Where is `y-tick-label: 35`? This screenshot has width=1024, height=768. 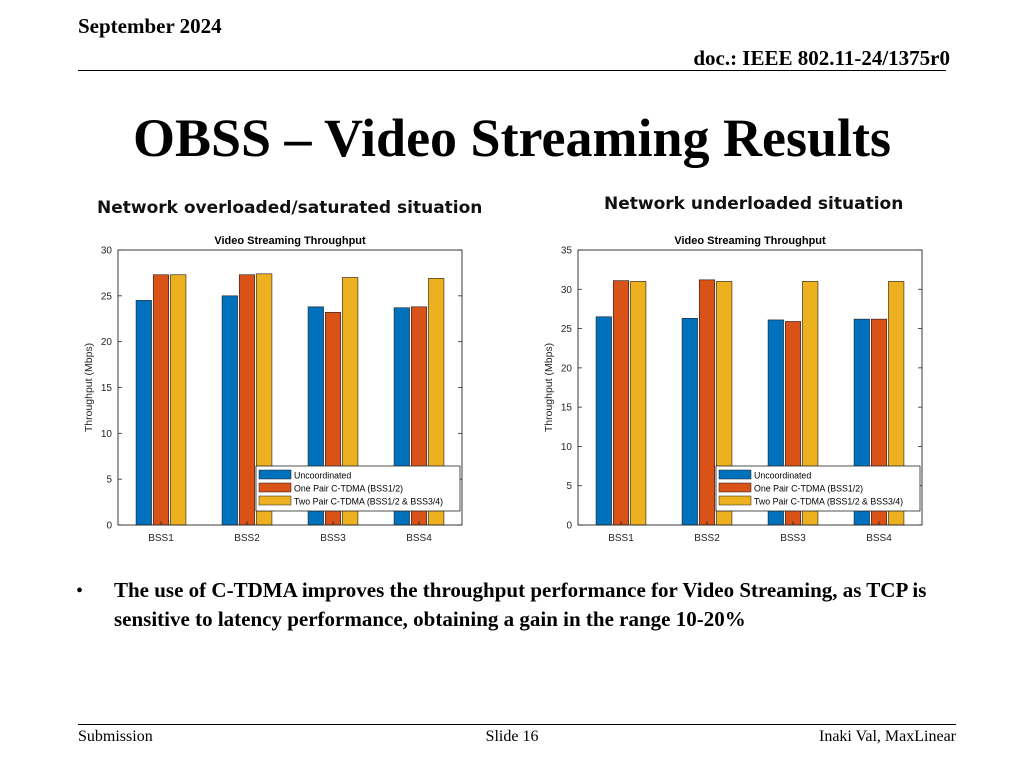
y-tick-label: 35 is located at coordinates (567, 251).